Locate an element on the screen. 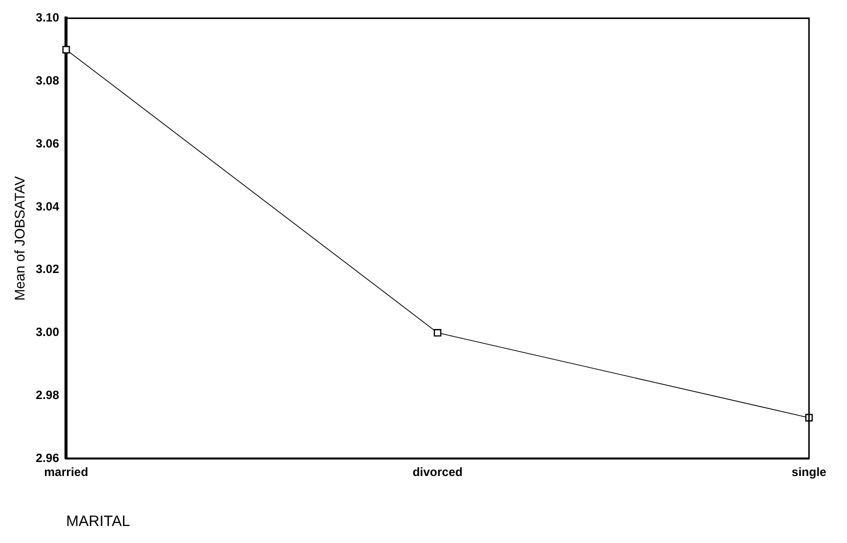 The image size is (847, 543). y-tick-label: 3.08 is located at coordinates (48, 80).